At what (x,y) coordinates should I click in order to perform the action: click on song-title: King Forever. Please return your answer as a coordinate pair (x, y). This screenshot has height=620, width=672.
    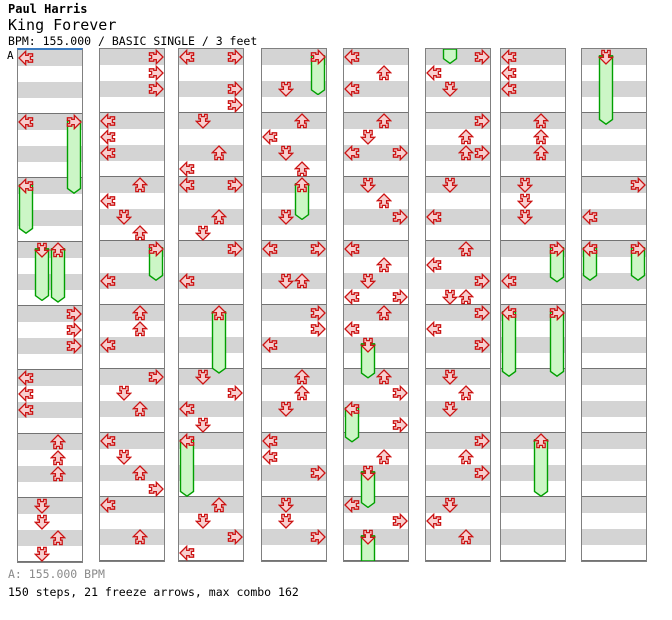
    Looking at the image, I should click on (62, 25).